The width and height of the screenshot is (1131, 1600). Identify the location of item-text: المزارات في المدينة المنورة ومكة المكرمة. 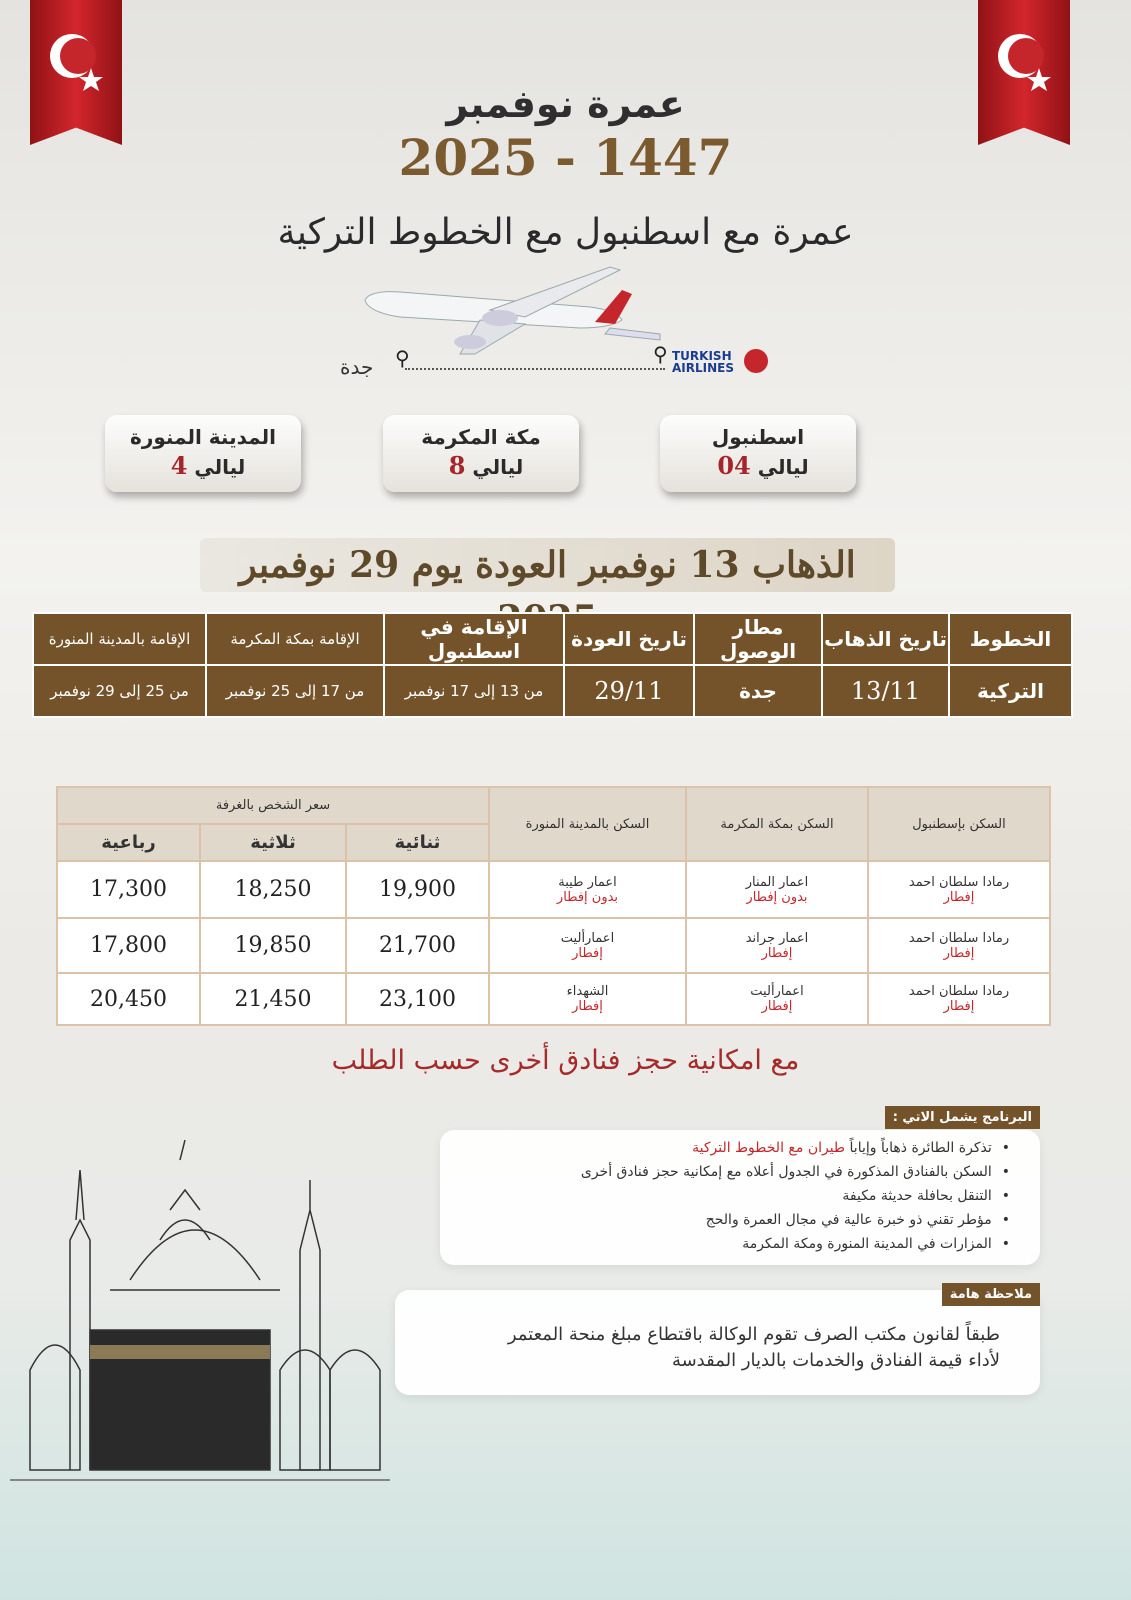
(867, 1244).